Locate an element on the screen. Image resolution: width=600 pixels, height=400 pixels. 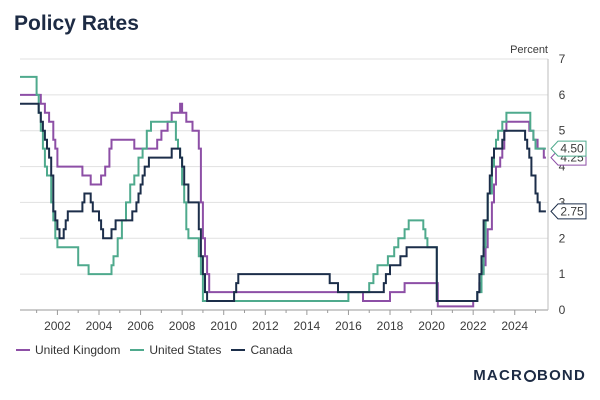
y-tick-label: 4 is located at coordinates (562, 167).